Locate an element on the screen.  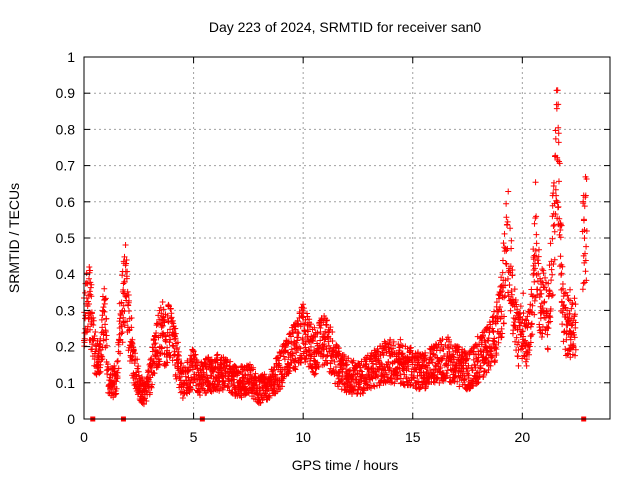
y-tick-label: 0.1 is located at coordinates (66, 383).